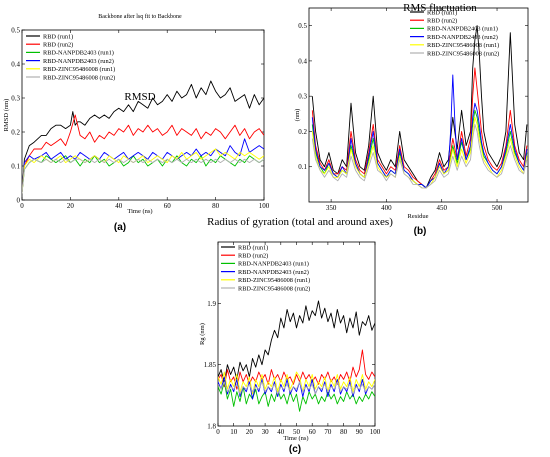  I want to click on panel-label: (a), so click(120, 227).